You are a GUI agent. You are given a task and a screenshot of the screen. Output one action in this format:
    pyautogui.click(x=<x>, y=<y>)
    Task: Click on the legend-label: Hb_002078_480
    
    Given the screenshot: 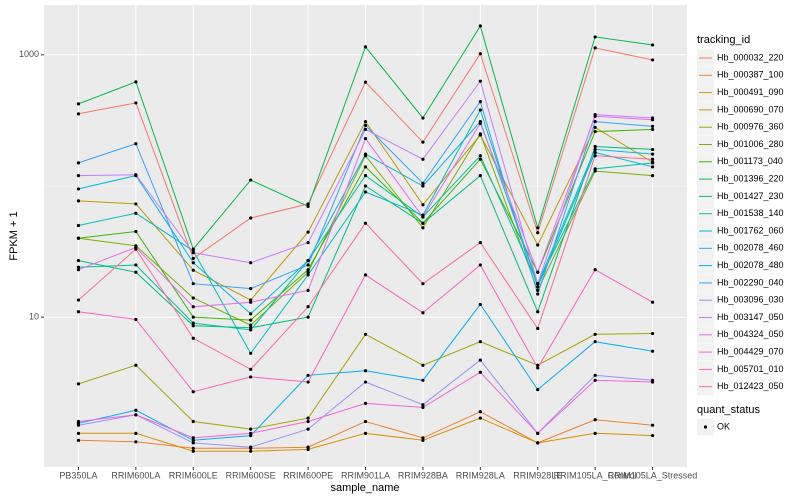 What is the action you would take?
    pyautogui.click(x=750, y=265)
    